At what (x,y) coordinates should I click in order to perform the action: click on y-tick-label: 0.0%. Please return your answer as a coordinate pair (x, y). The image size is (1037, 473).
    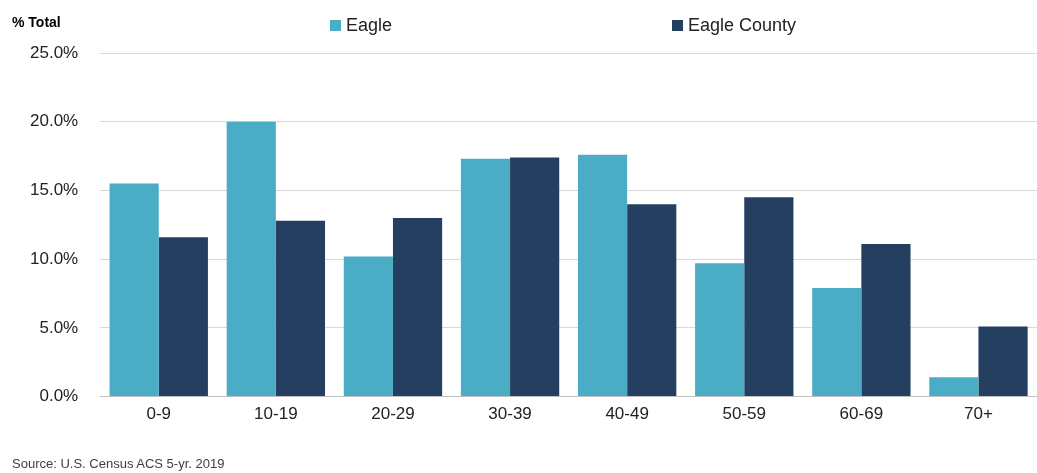
    Looking at the image, I should click on (59, 396).